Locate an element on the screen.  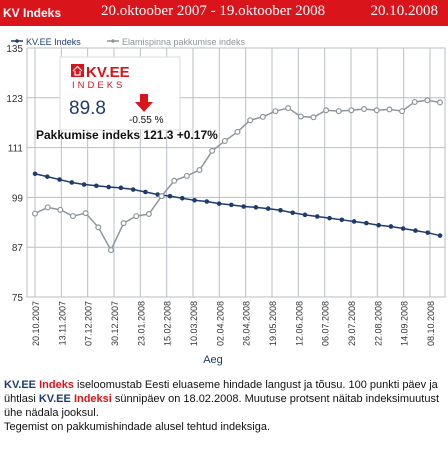
y-tick-label: 135 is located at coordinates (14, 49).